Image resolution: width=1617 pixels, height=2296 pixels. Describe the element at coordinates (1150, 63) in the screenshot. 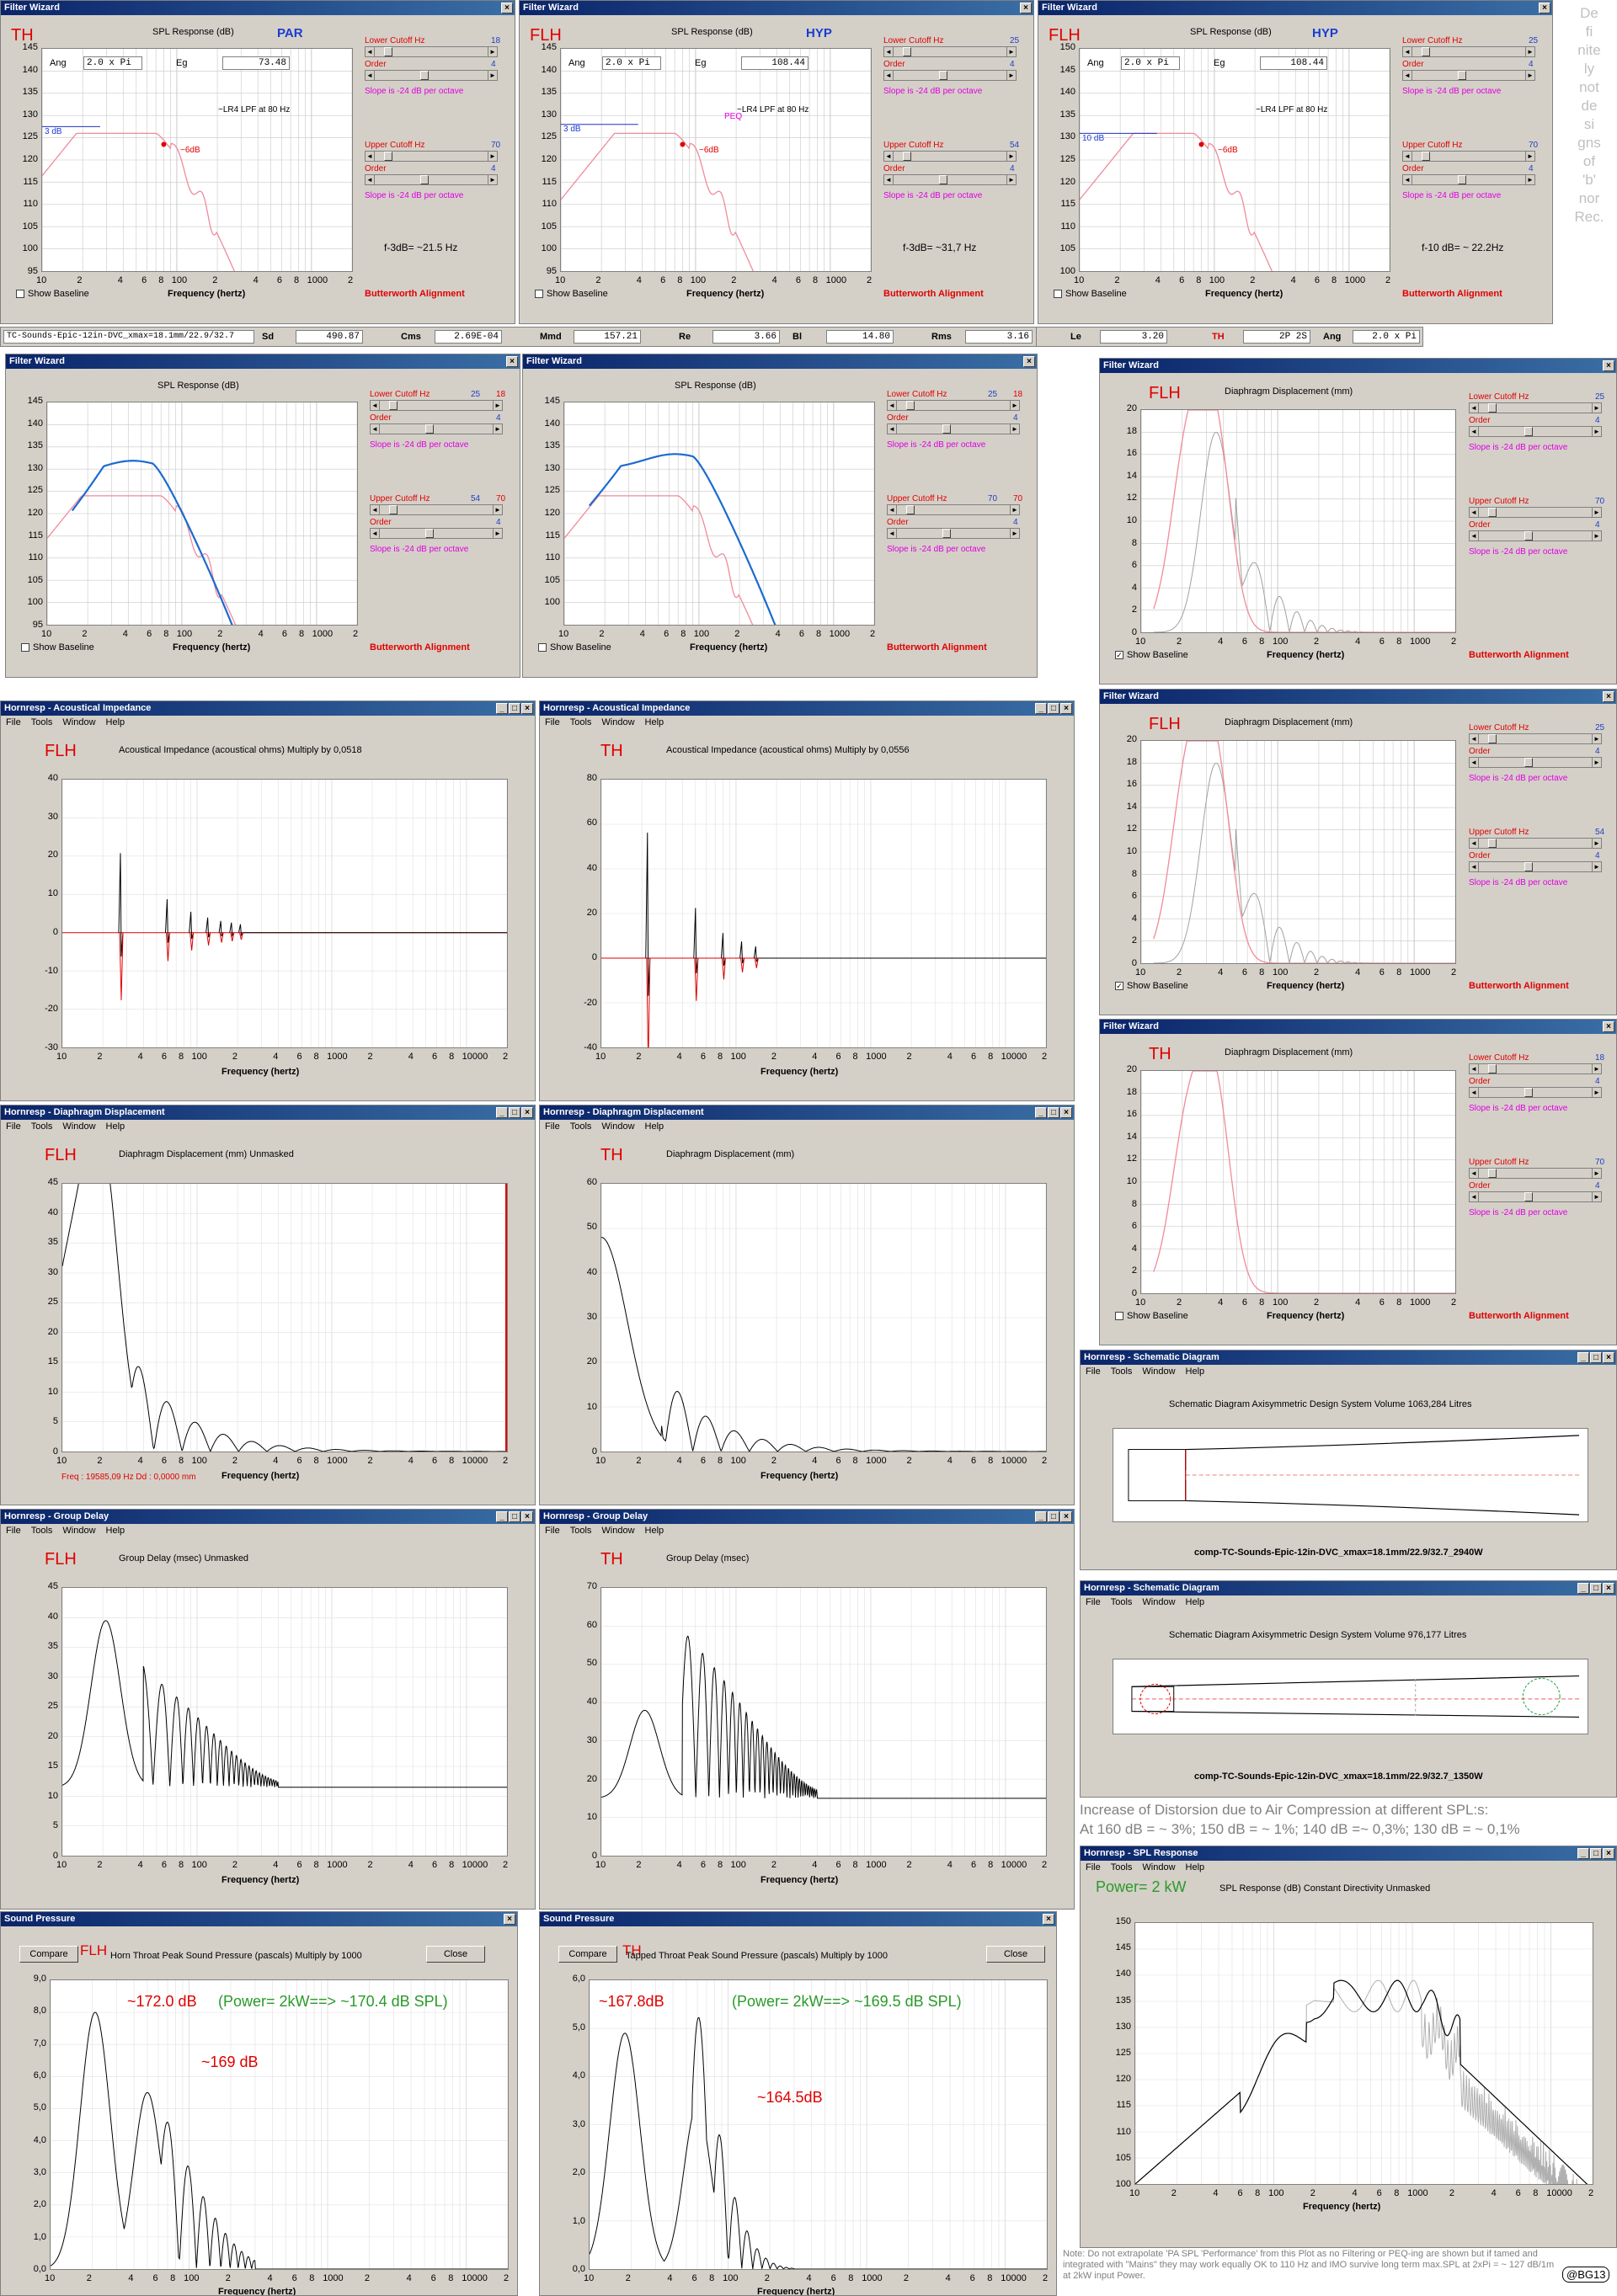

I see `ang-field: 2.0 x Pi` at that location.